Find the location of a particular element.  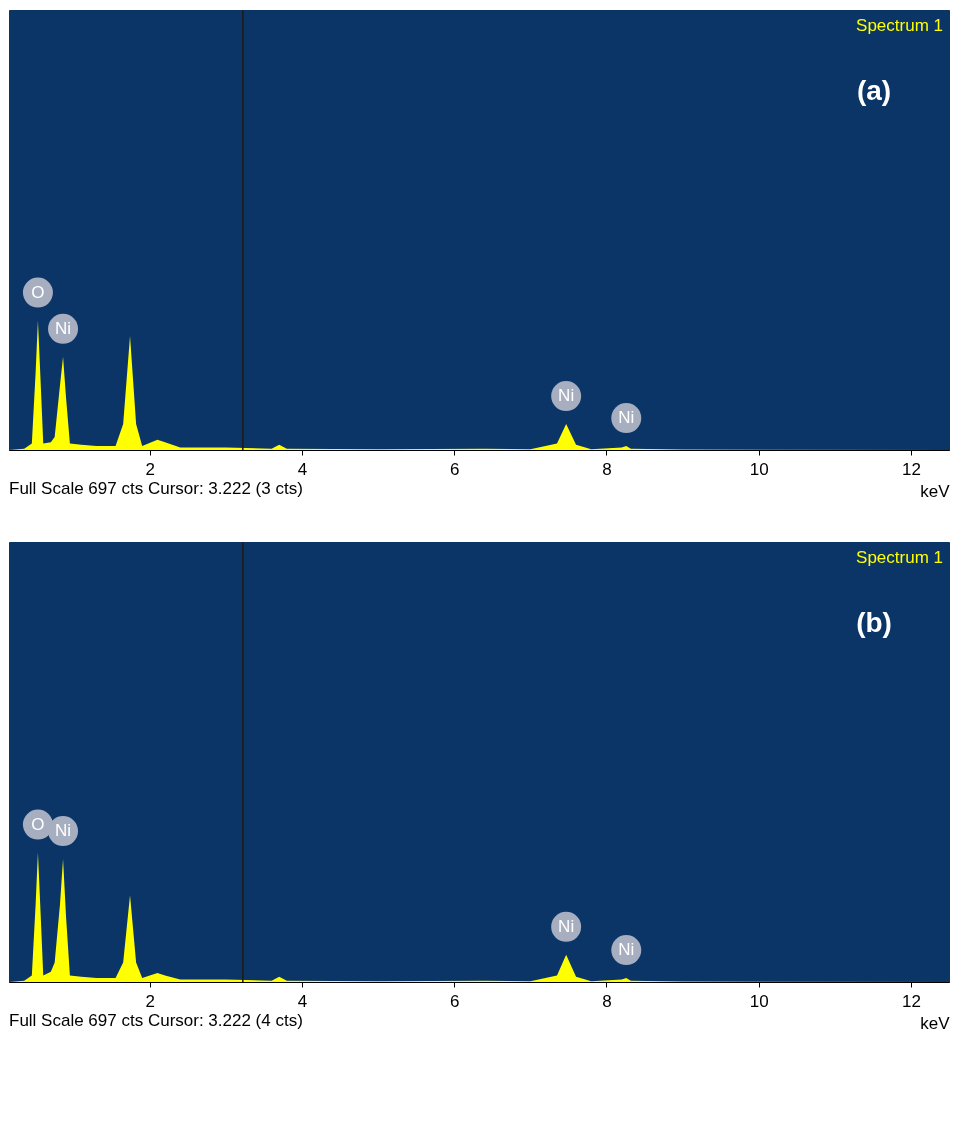

text: Full Scale 697 cts Cursor: 3.222 (4 cts) is located at coordinates (156, 1020).